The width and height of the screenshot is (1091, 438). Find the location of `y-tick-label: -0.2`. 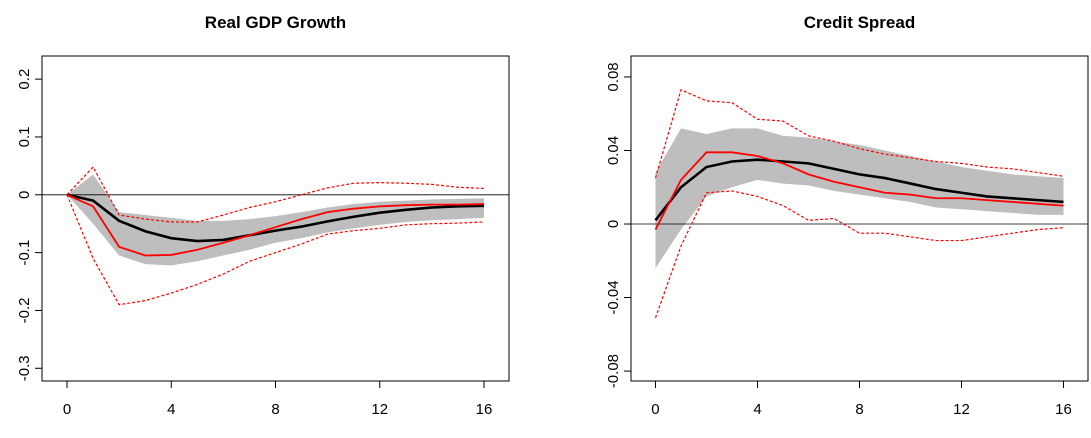

y-tick-label: -0.2 is located at coordinates (24, 311).